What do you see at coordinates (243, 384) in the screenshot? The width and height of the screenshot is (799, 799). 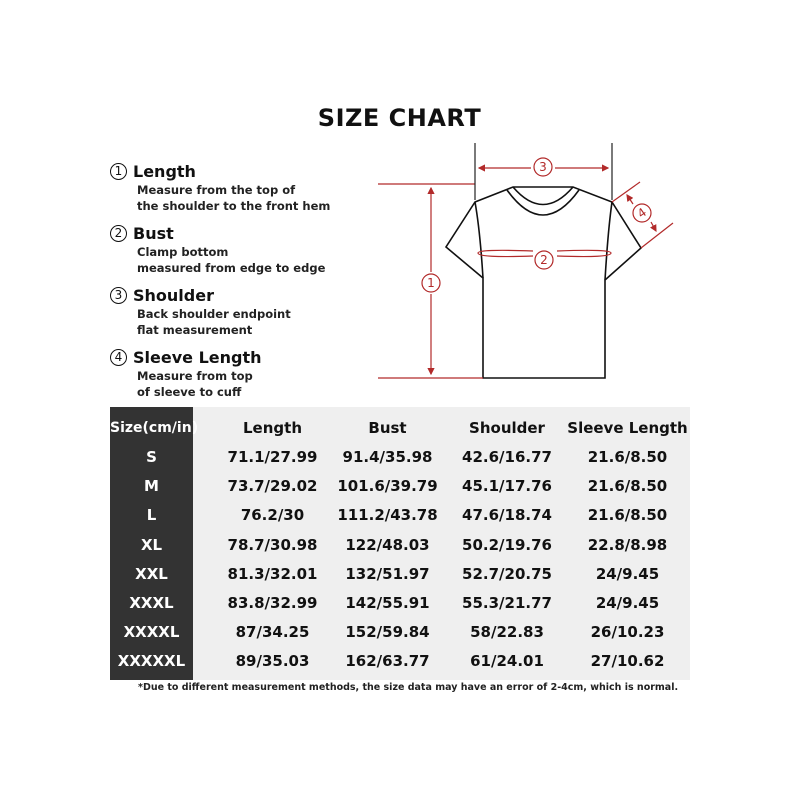 I see `measurement-description: Measure from top of sleeve to cuff` at bounding box center [243, 384].